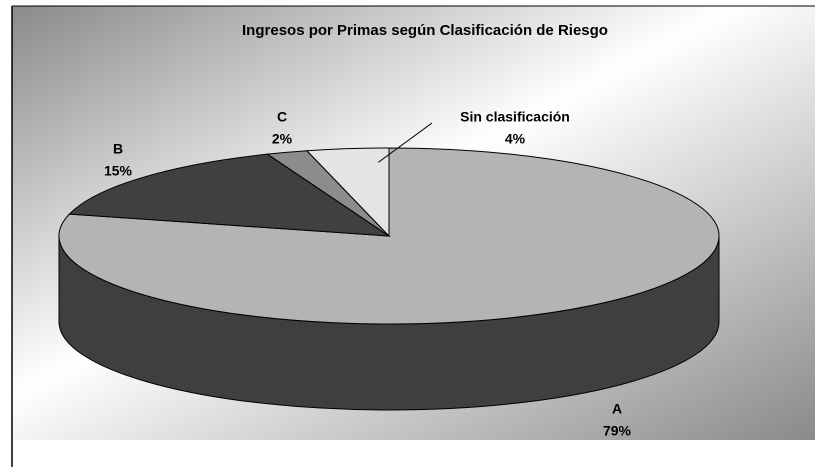 Image resolution: width=827 pixels, height=467 pixels. Describe the element at coordinates (405, 142) in the screenshot. I see `leader-line` at that location.